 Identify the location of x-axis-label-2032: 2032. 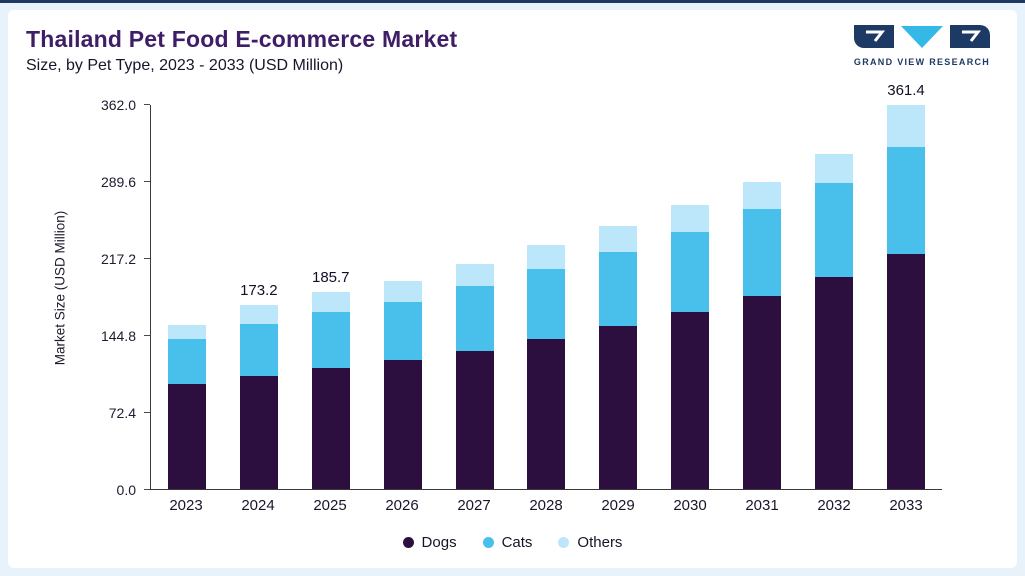
(834, 505).